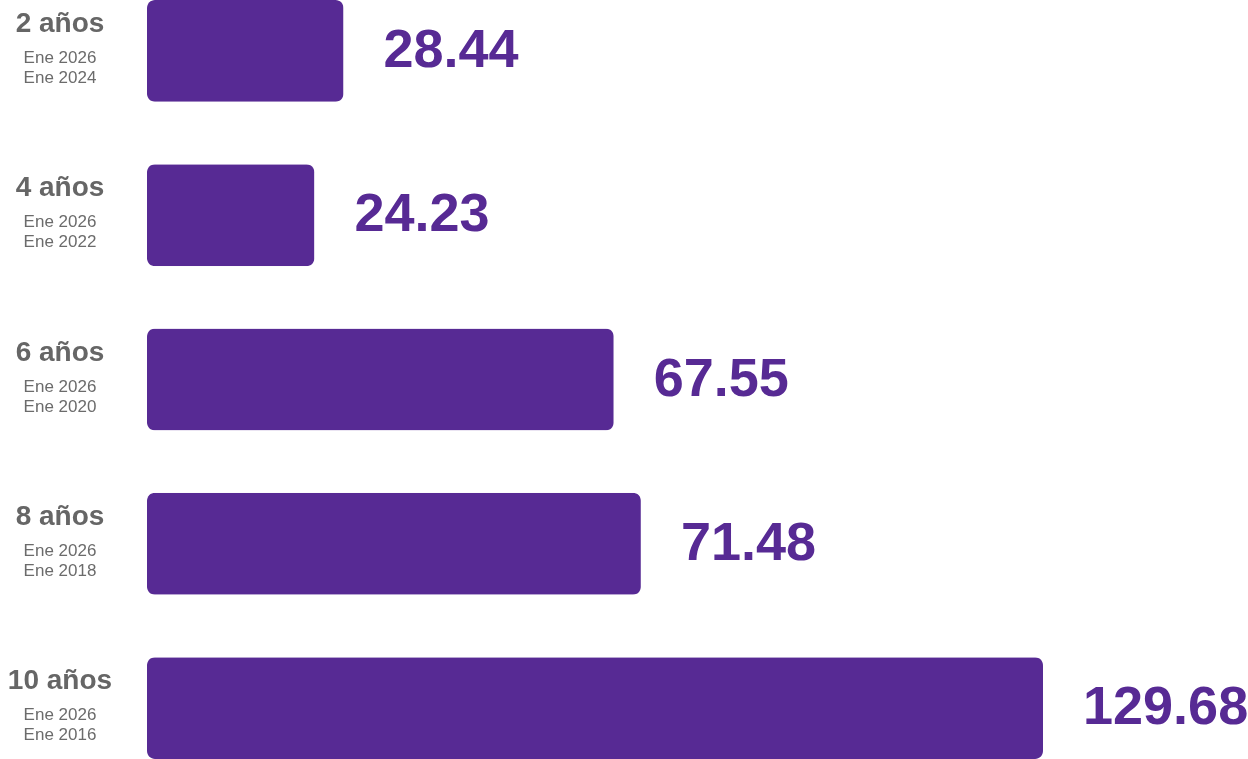  What do you see at coordinates (451, 47) in the screenshot?
I see `data-label: 28.44` at bounding box center [451, 47].